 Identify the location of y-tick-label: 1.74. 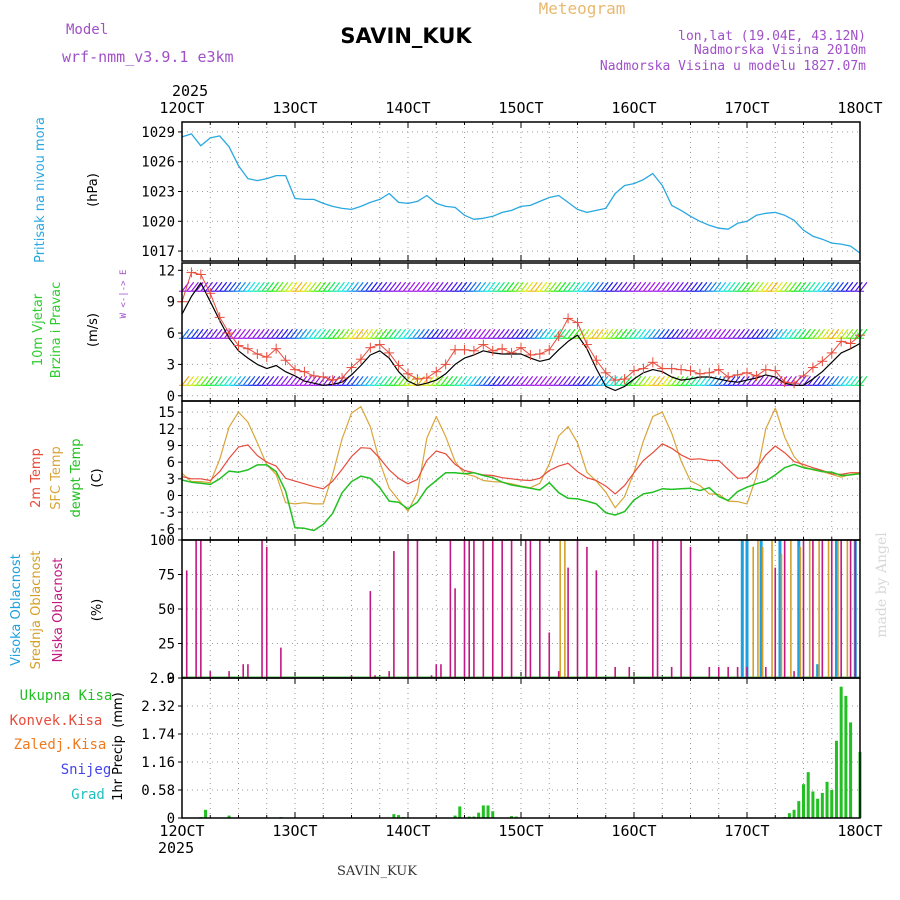
(158, 735).